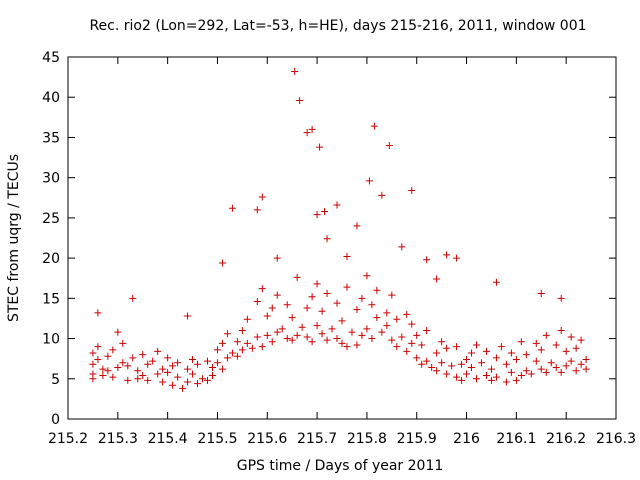 The height and width of the screenshot is (480, 640). Describe the element at coordinates (68, 439) in the screenshot. I see `x-tick-label: 215.2` at that location.